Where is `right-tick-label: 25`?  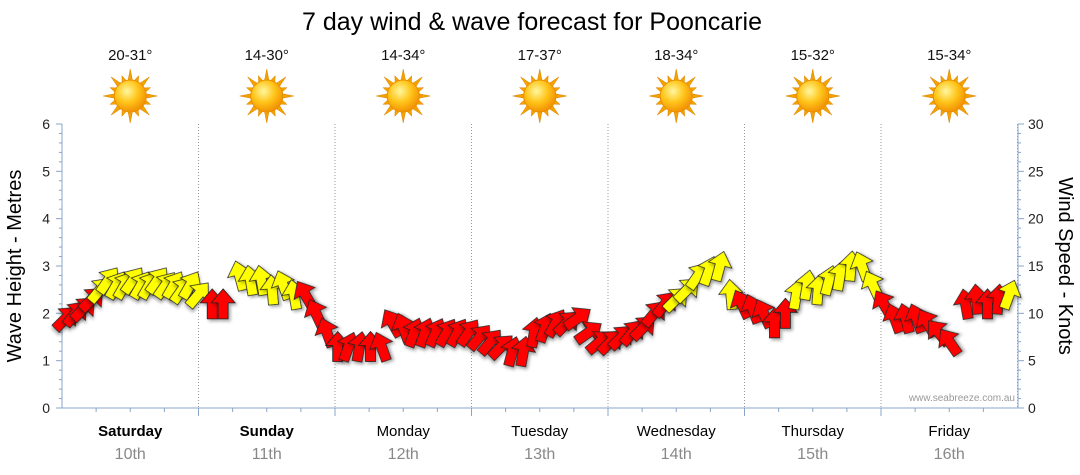 right-tick-label: 25 is located at coordinates (1036, 171).